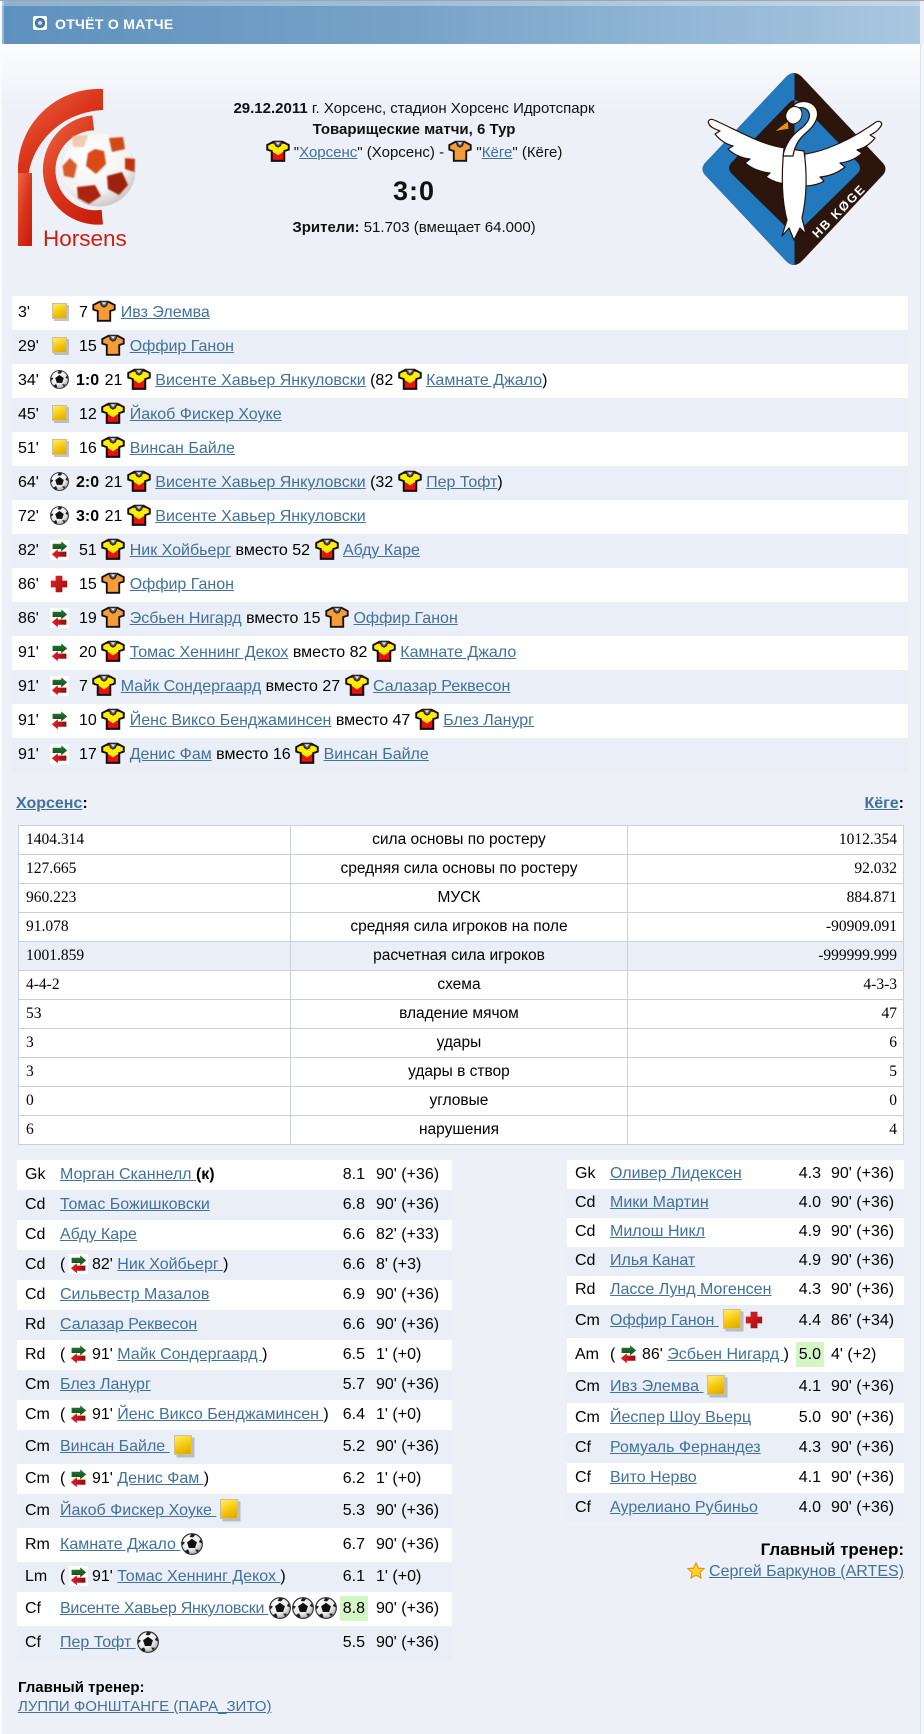  I want to click on svg-text: Horsens, so click(85, 238).